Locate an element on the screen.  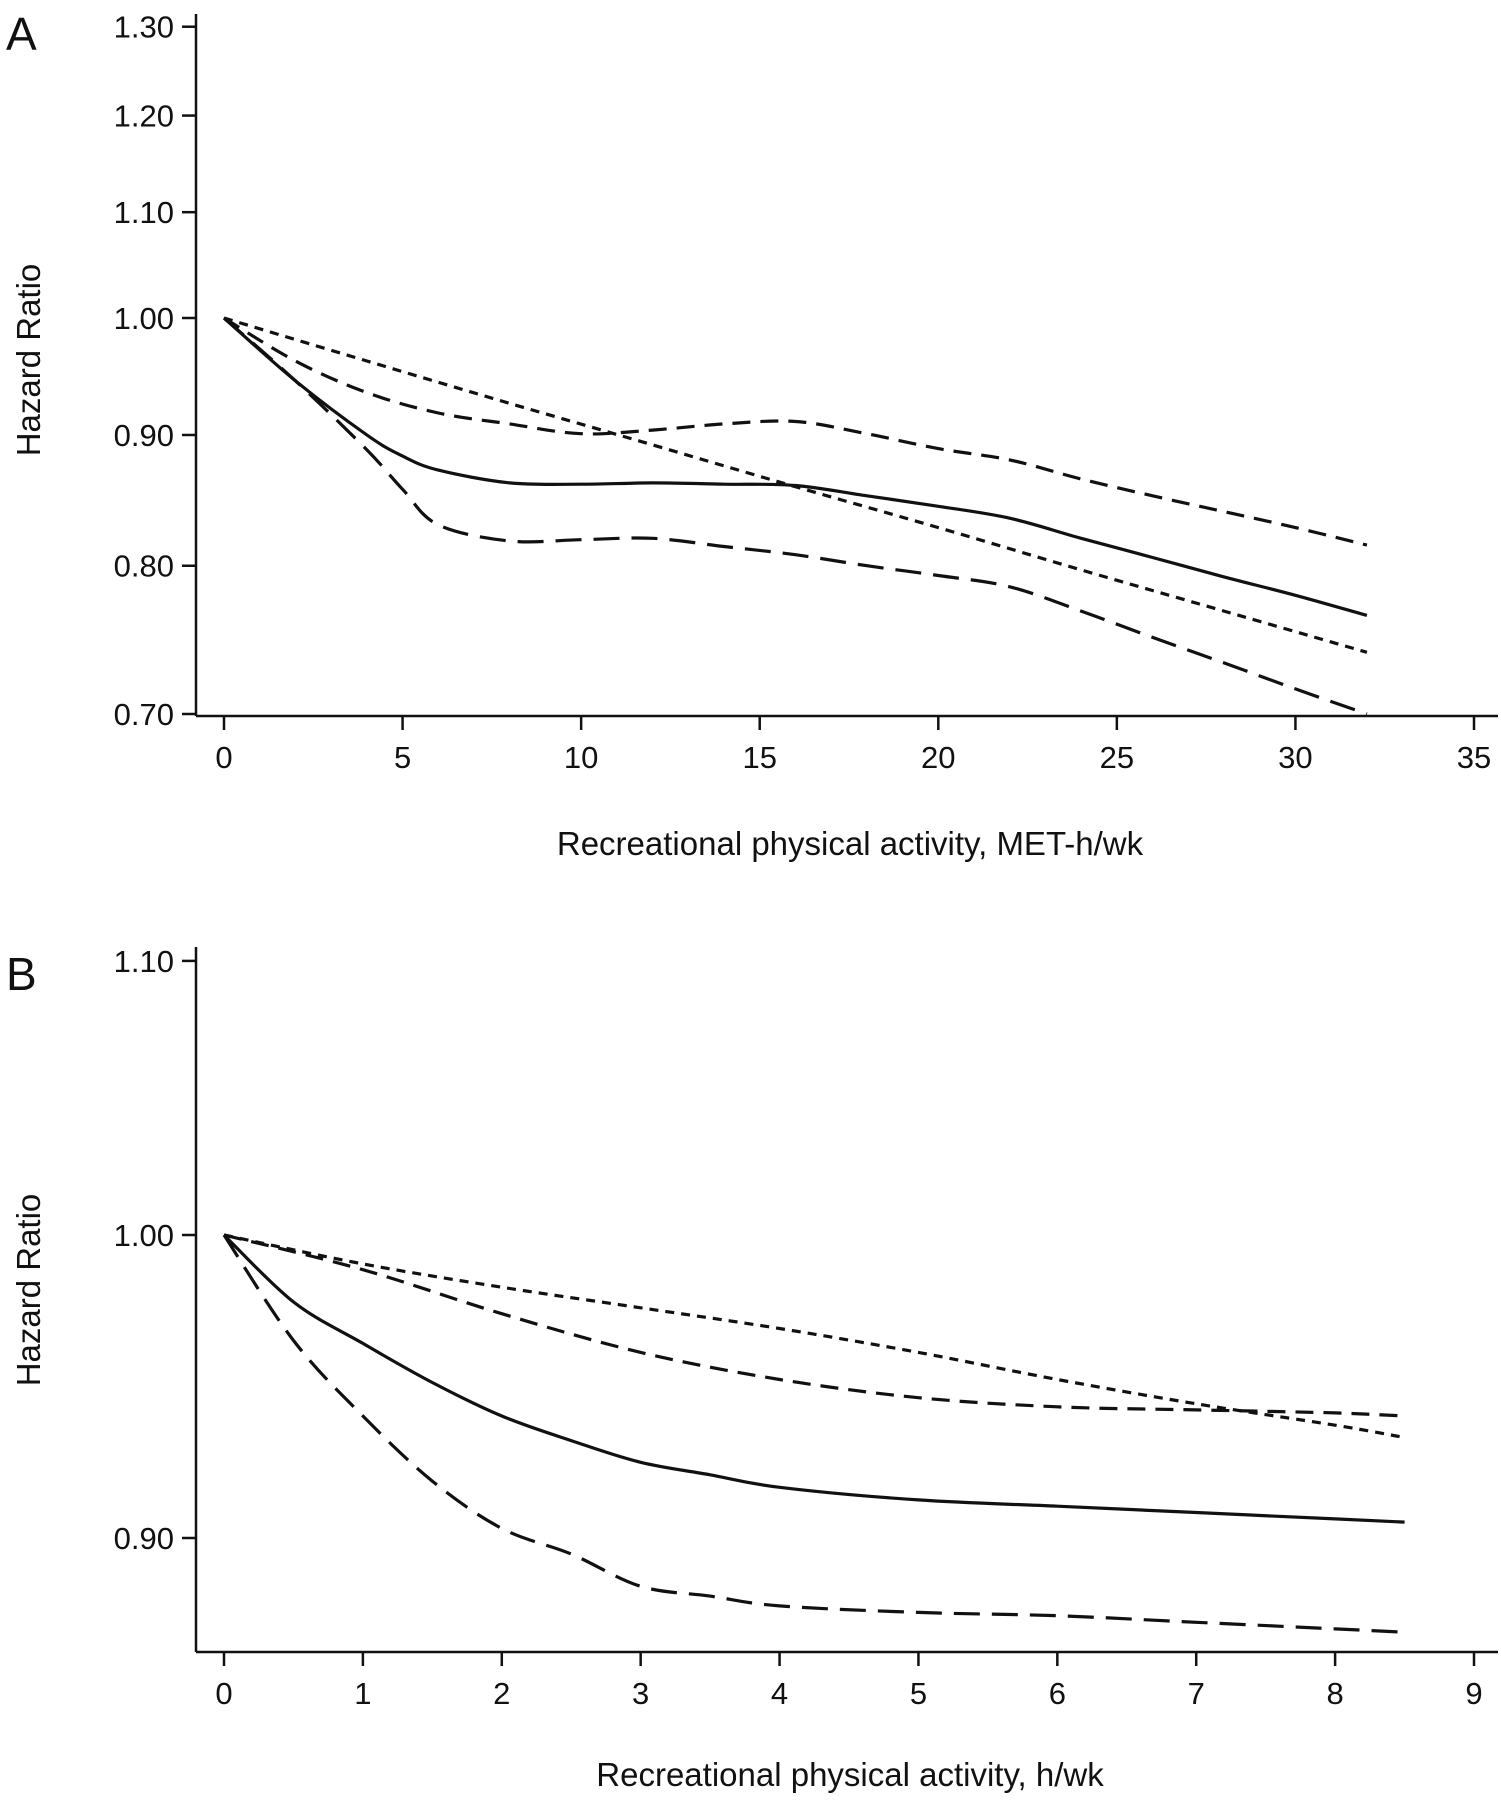
panel-b-x-tick-label: 4 is located at coordinates (779, 1693).